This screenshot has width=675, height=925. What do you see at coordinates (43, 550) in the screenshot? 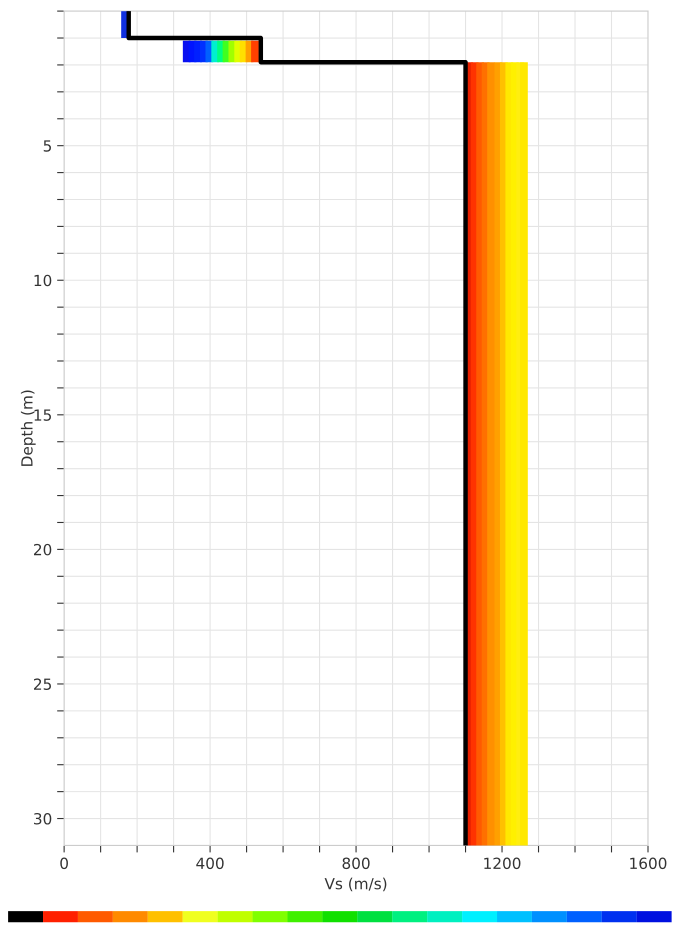
I see `y-tick-label: 20` at bounding box center [43, 550].